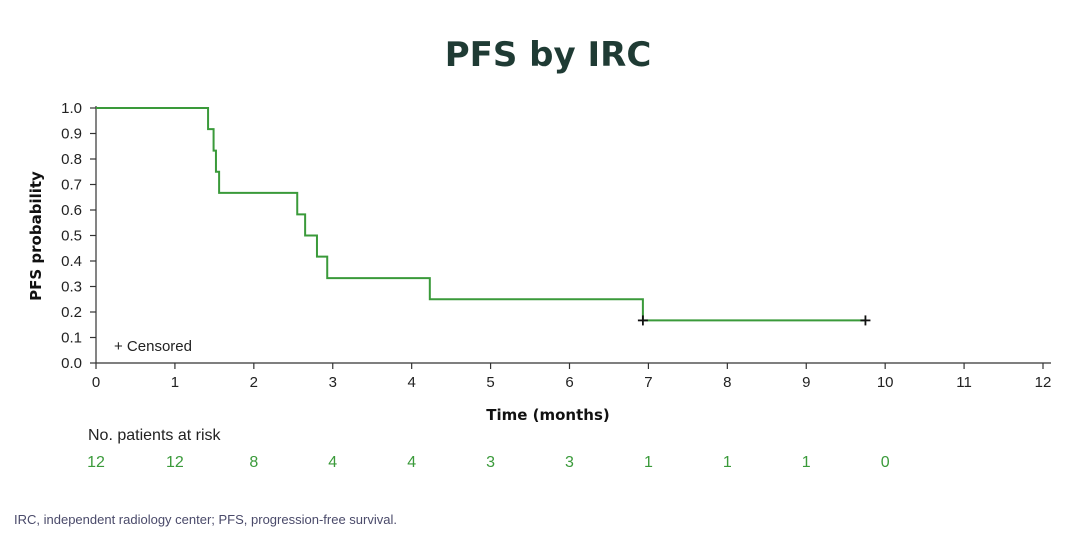 This screenshot has width=1080, height=541. I want to click on y-tick-label: 0.6, so click(71, 210).